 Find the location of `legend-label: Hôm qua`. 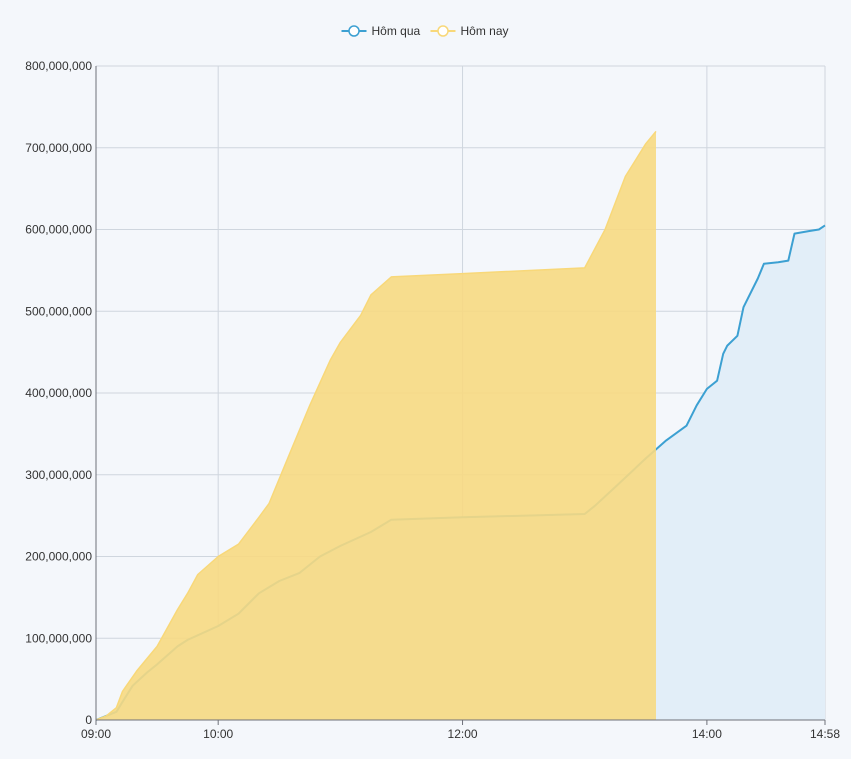

legend-label: Hôm qua is located at coordinates (396, 31).